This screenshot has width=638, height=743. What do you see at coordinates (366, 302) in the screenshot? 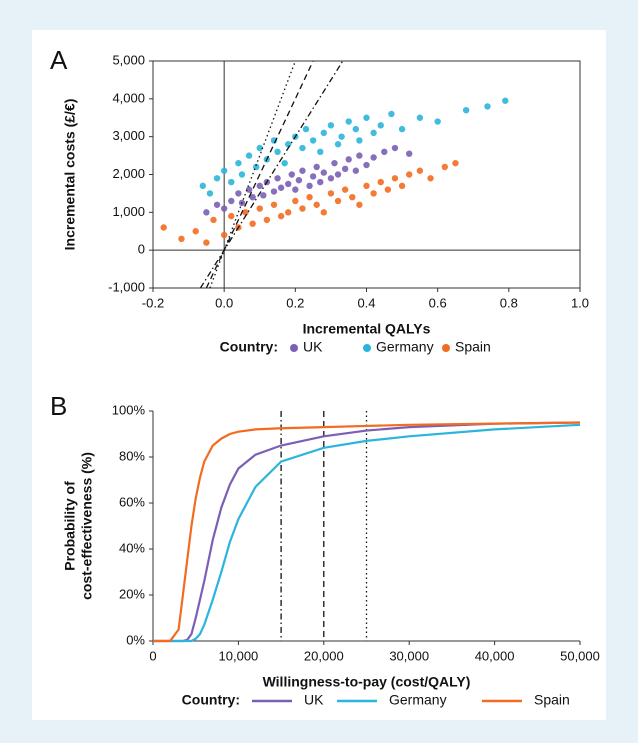
I see `x-tick-label: 0.4` at bounding box center [366, 302].